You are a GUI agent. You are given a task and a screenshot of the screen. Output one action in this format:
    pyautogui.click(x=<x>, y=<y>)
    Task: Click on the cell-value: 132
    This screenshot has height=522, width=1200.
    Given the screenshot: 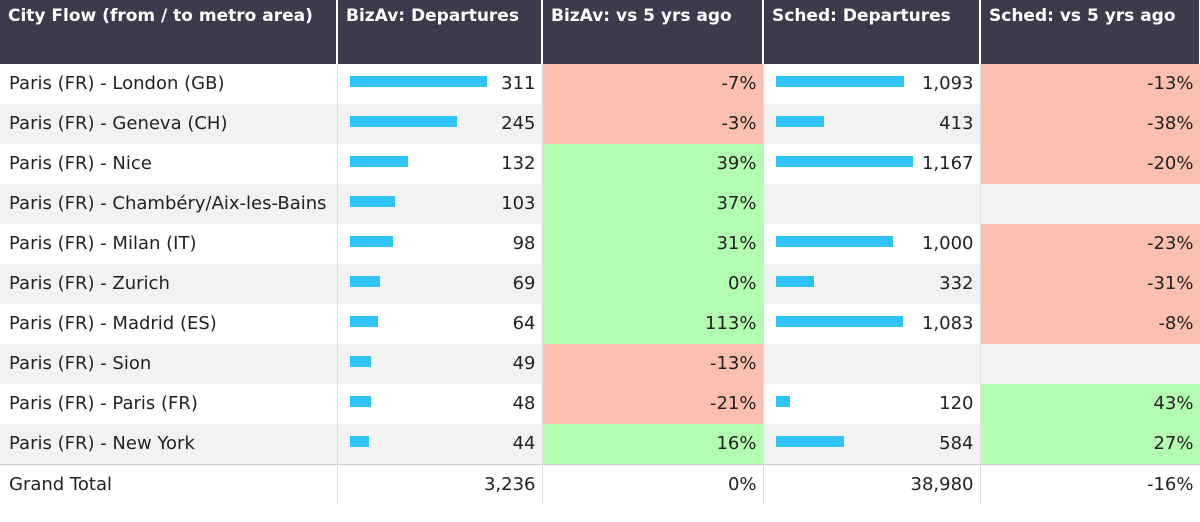 What is the action you would take?
    pyautogui.click(x=518, y=163)
    